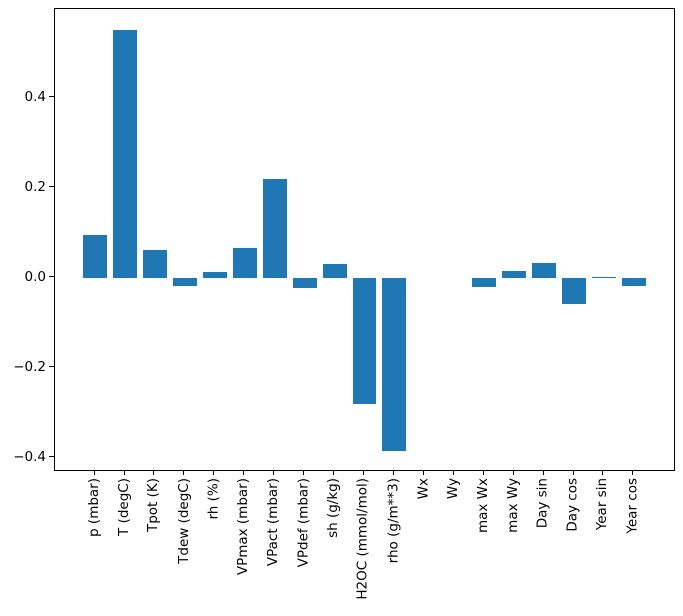 The image size is (683, 616). I want to click on x-tick-day-sin, so click(543, 472).